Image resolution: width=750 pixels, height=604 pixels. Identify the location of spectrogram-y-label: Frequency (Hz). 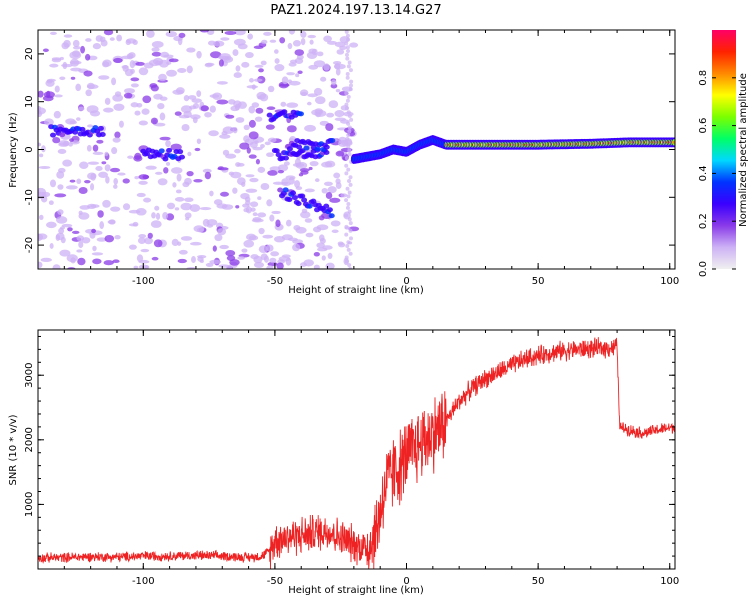
(13, 150).